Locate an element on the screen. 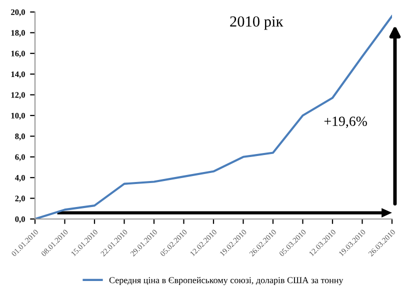  y-tick-label: 8,0 is located at coordinates (20, 137).